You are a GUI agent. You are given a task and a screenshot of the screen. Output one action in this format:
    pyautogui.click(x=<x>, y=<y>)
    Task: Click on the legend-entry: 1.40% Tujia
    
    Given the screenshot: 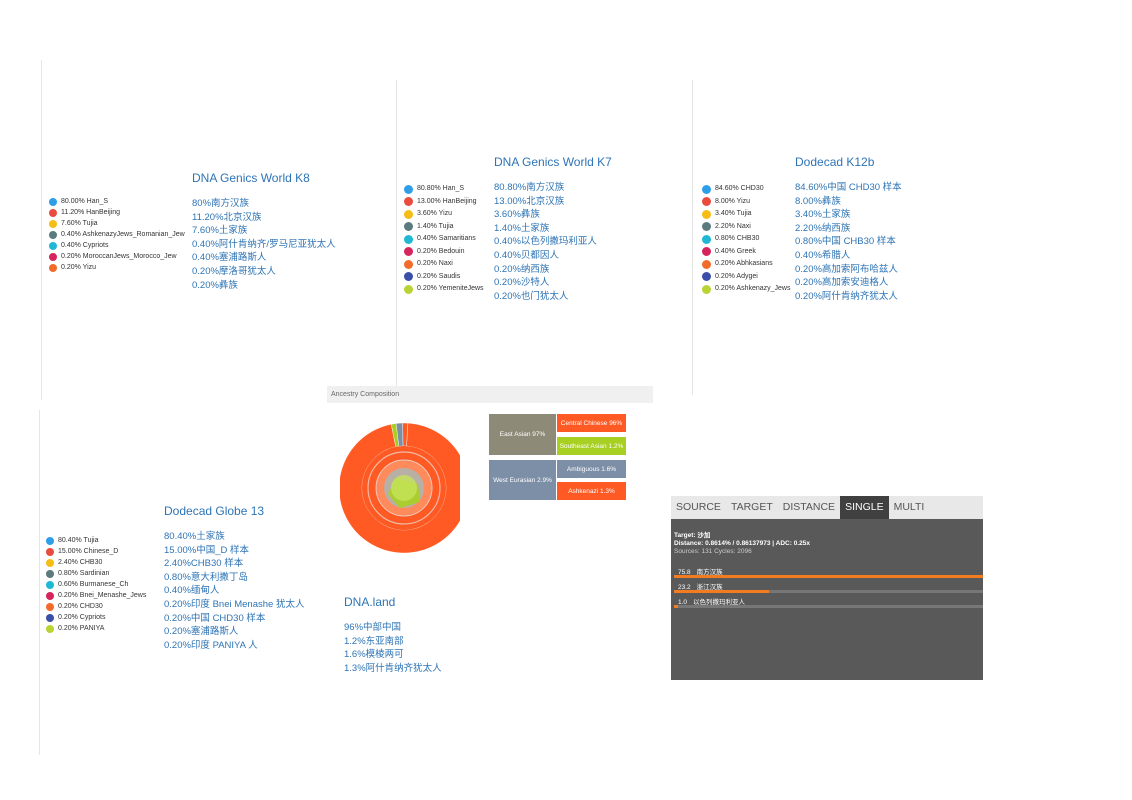 What is the action you would take?
    pyautogui.click(x=444, y=227)
    